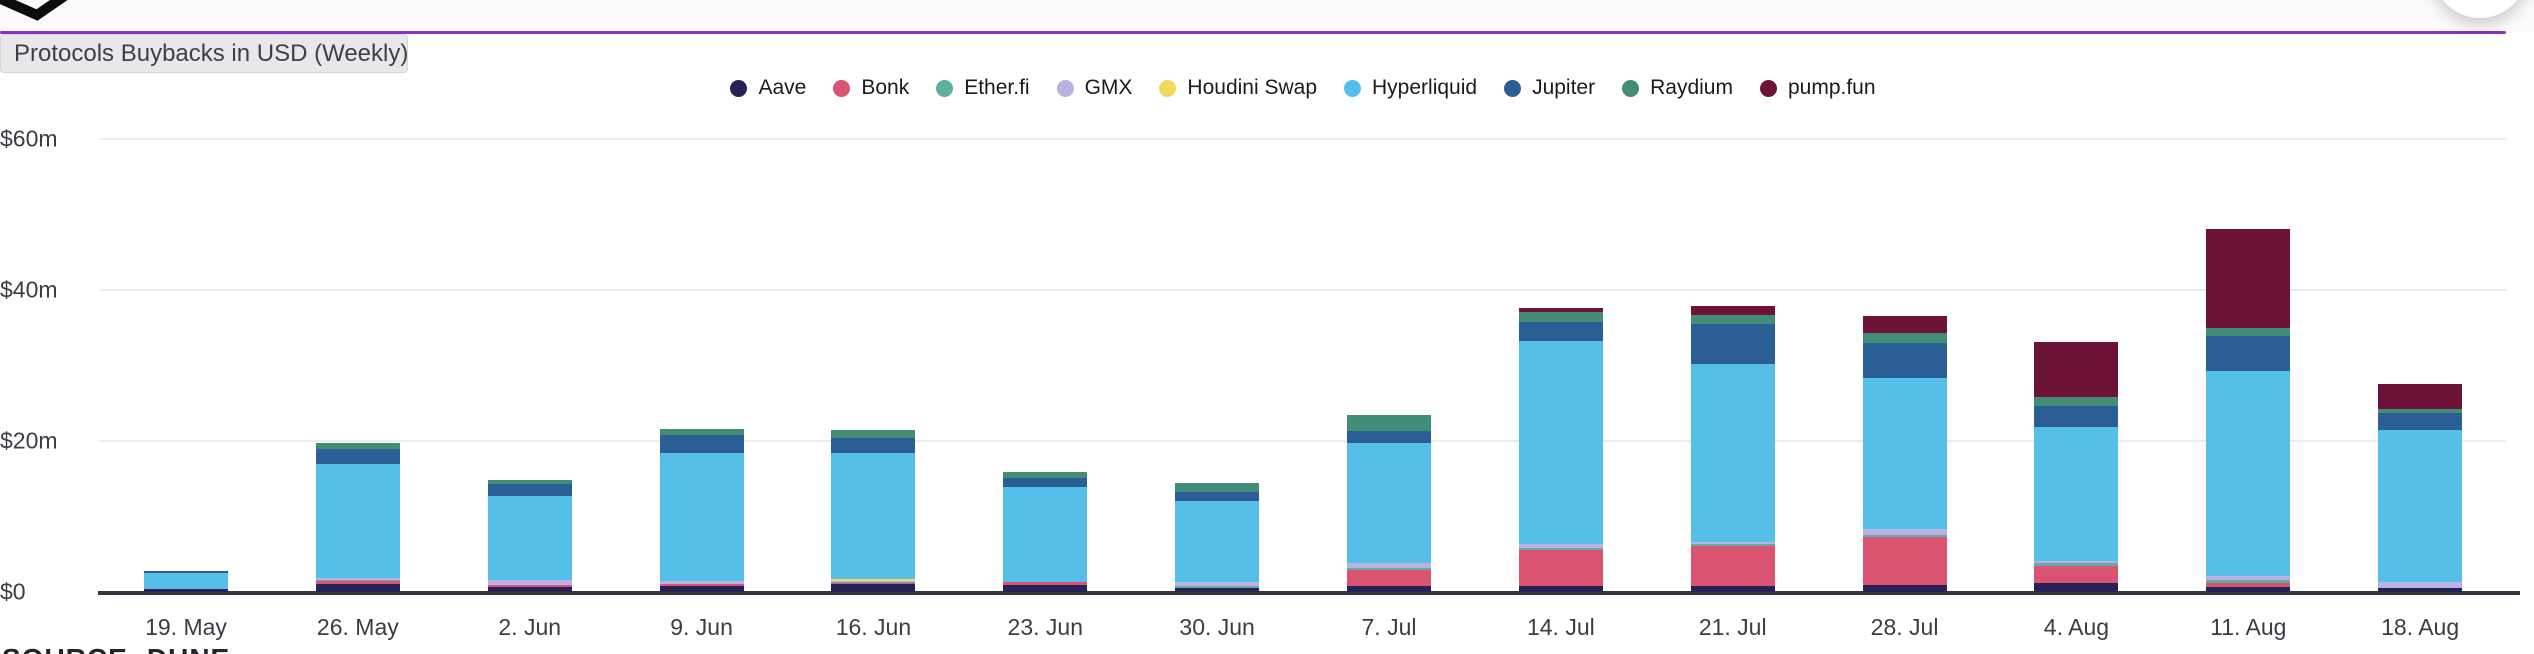 This screenshot has height=654, width=2534. Describe the element at coordinates (983, 88) in the screenshot. I see `legend-item-ether-fi: Ether.fi` at that location.